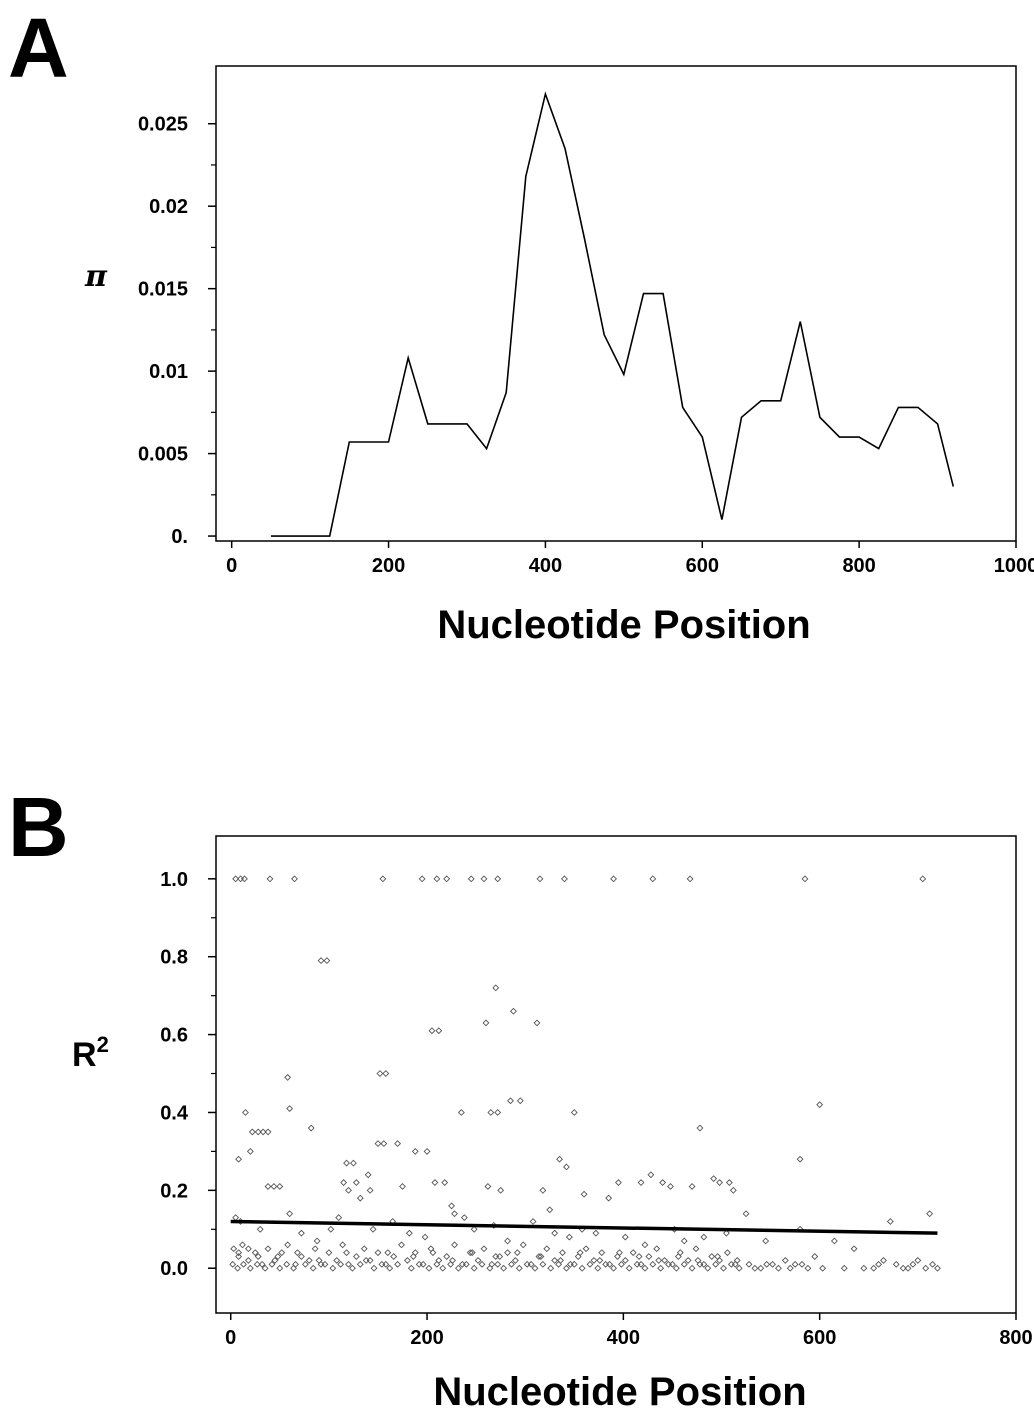 The width and height of the screenshot is (1034, 1412). I want to click on chart-a-x-tick-label: 1000, so click(1014, 566).